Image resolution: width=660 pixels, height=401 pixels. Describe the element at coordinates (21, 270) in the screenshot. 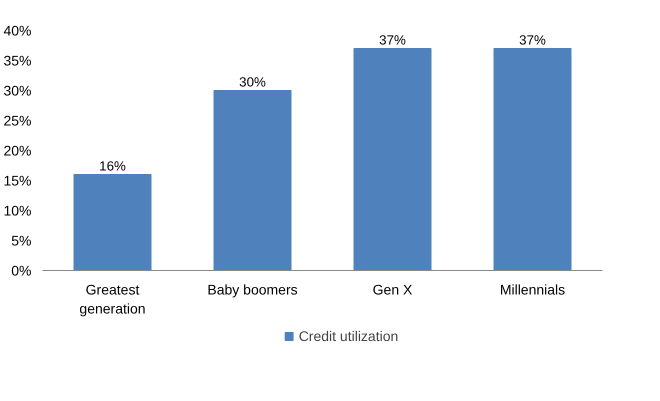

I see `y-tick-label: 0%` at that location.